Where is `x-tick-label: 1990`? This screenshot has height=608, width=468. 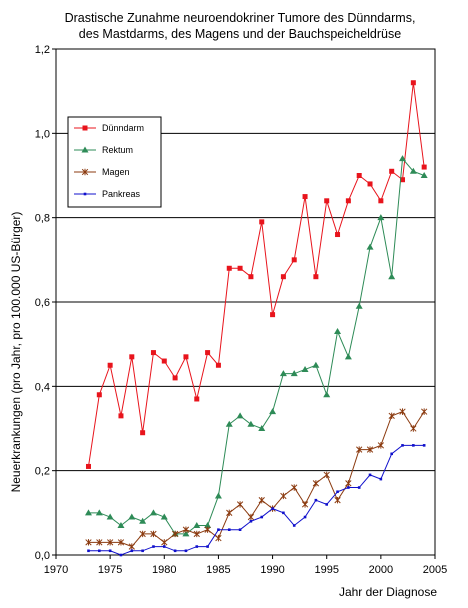 x-tick-label: 1990 is located at coordinates (272, 570).